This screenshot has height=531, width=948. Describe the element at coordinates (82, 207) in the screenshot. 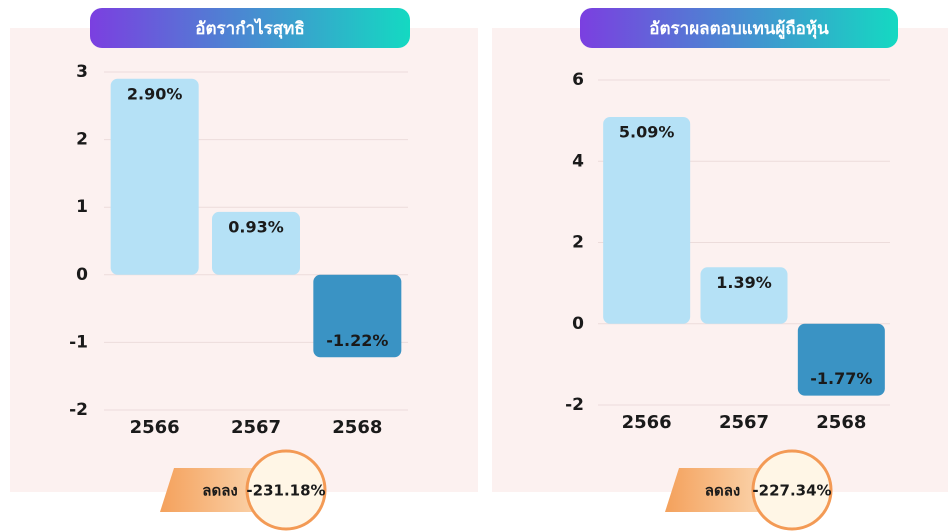

I see `y-tick-label: 1` at that location.